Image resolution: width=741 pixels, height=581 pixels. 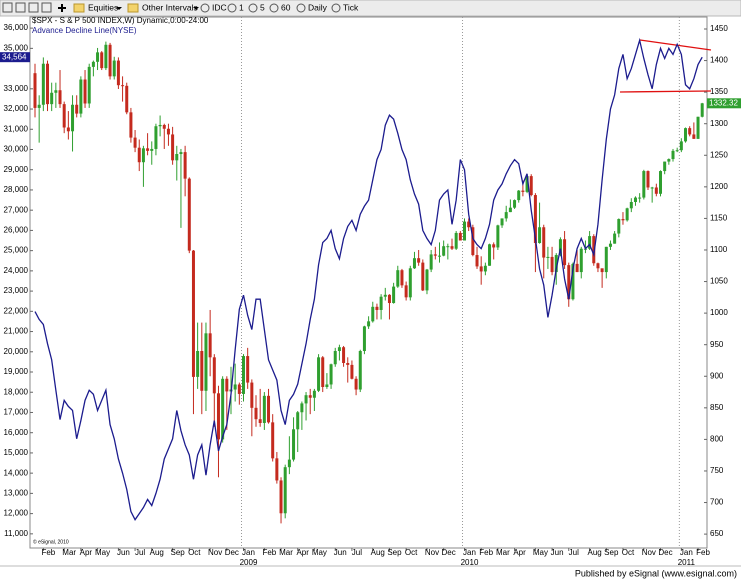 What do you see at coordinates (262, 7) in the screenshot?
I see `toolbar-button: 5` at bounding box center [262, 7].